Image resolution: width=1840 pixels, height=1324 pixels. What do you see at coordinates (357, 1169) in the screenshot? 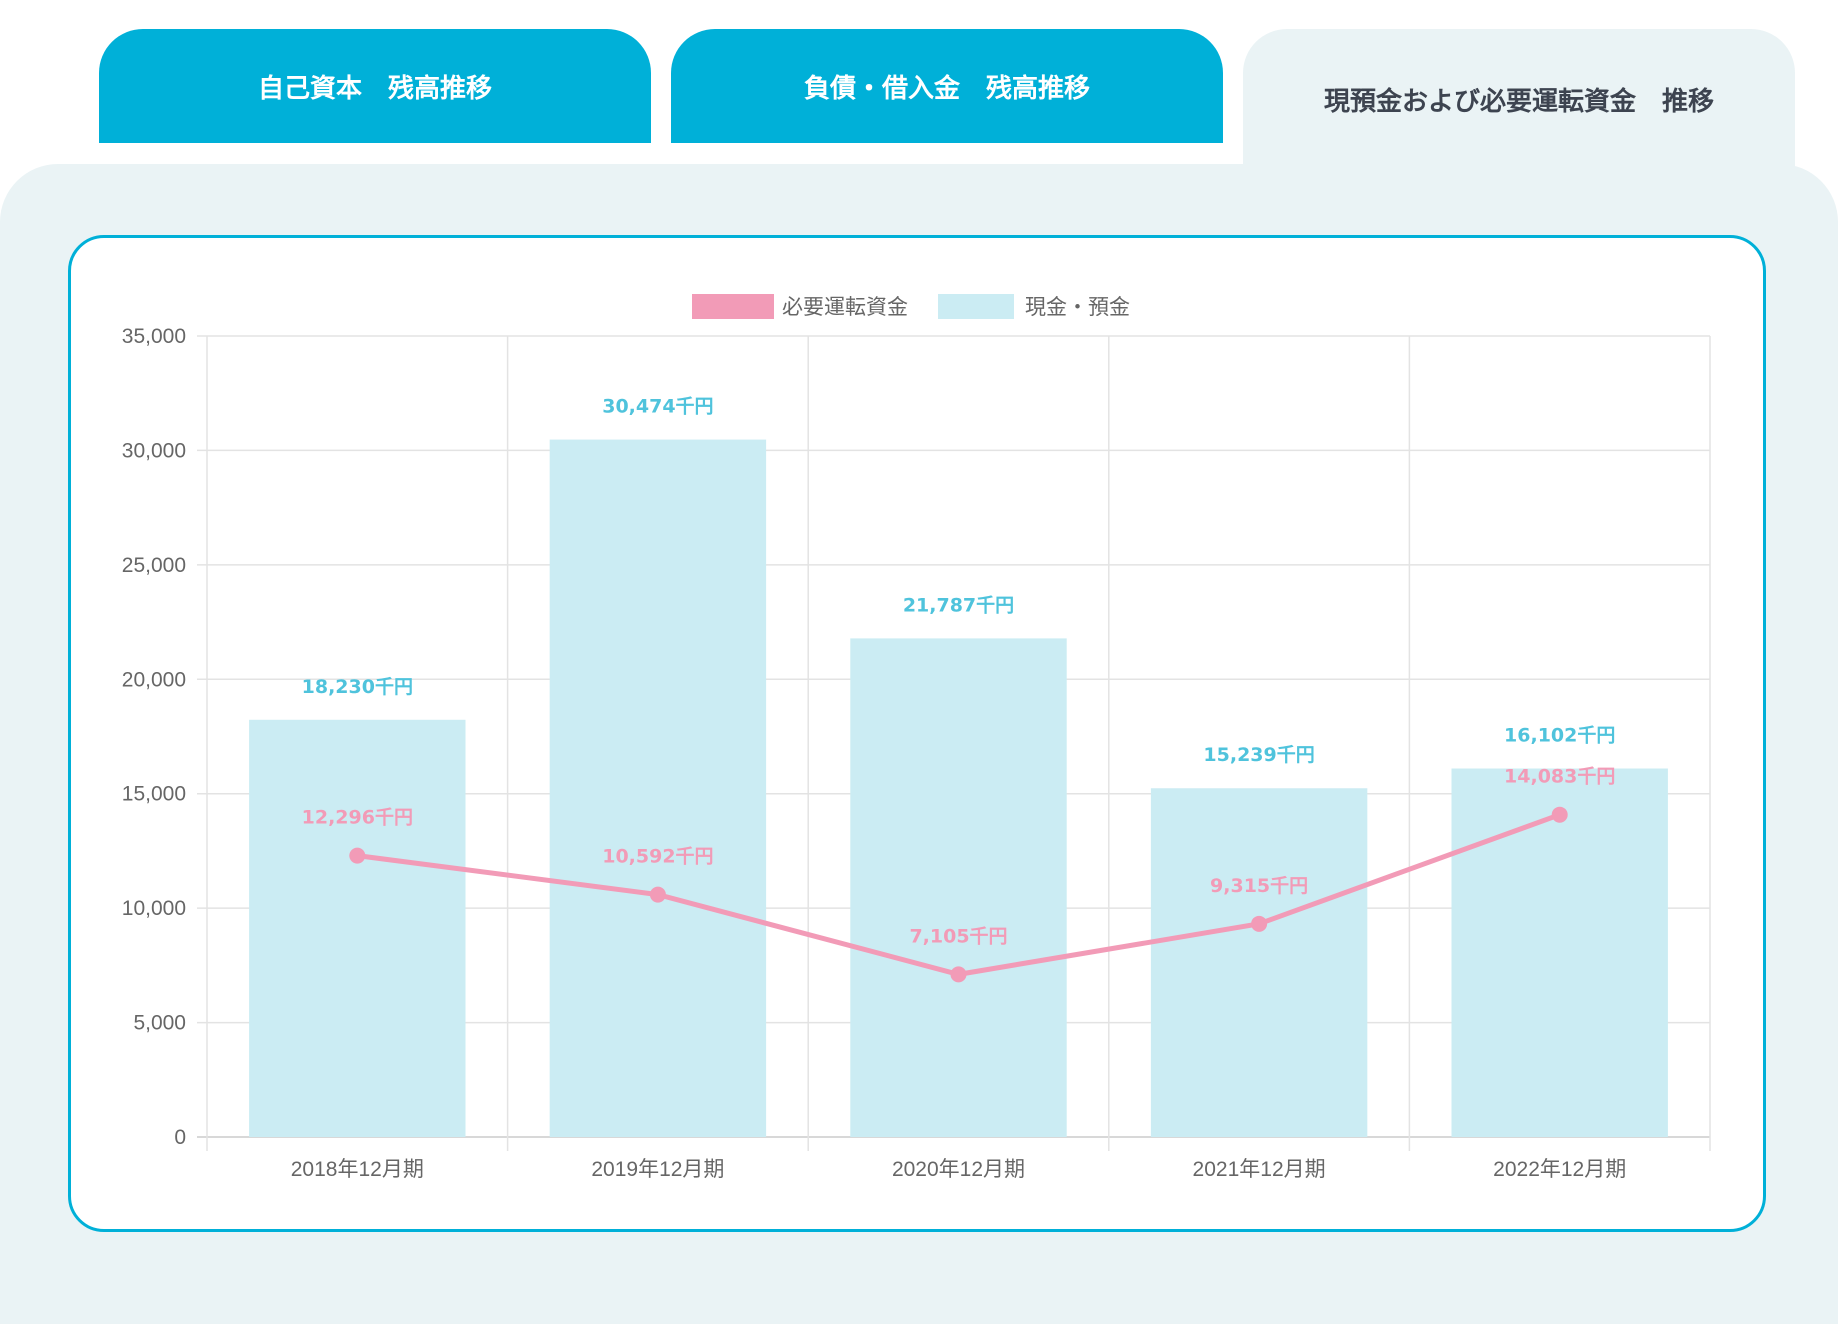
I see `x-tick-label: 2018年12月期` at bounding box center [357, 1169].